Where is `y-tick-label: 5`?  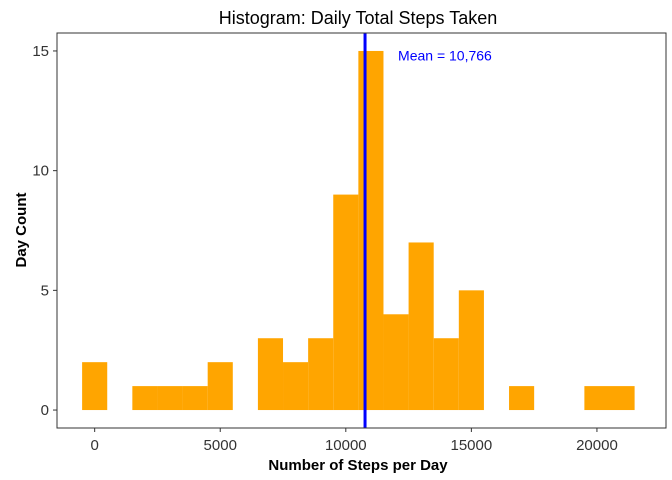 y-tick-label: 5 is located at coordinates (45, 290).